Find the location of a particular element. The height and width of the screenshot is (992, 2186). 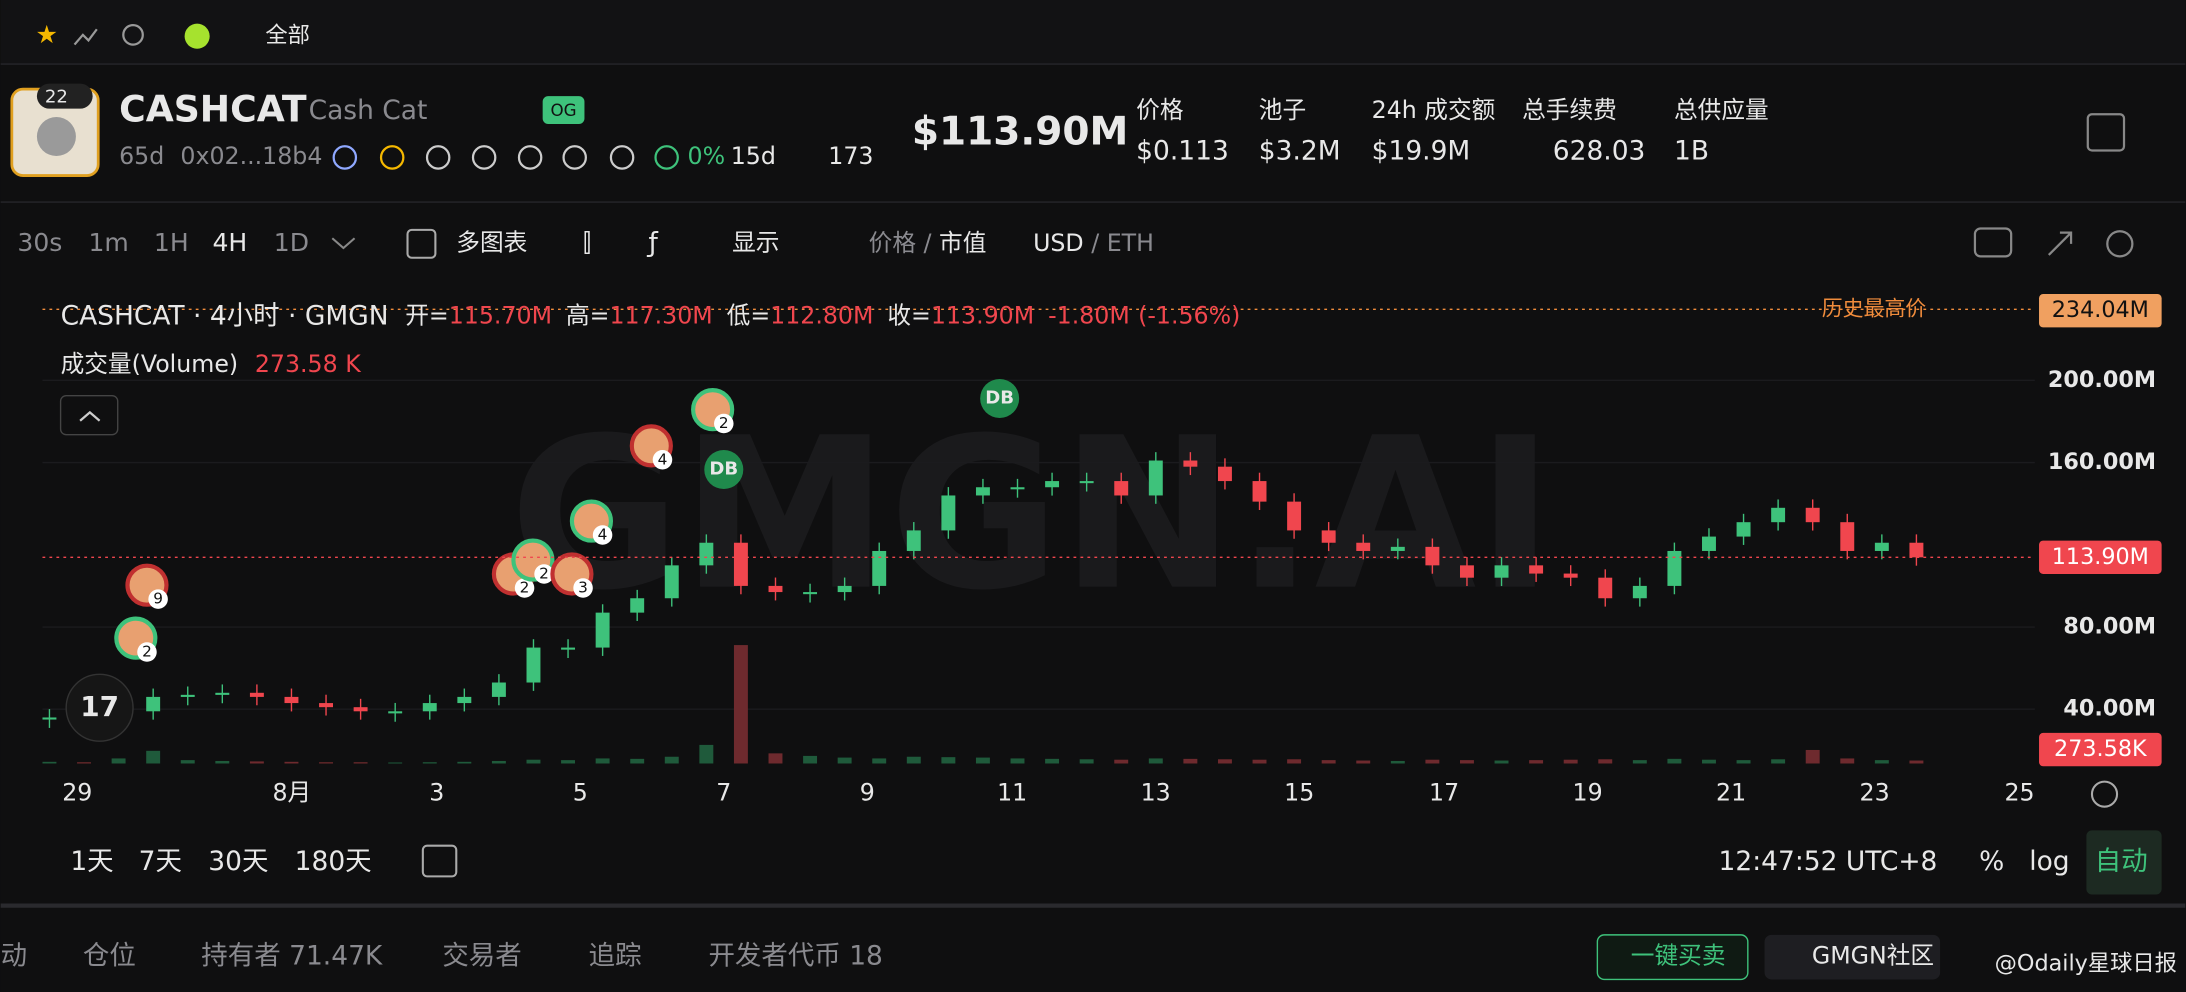

range-button: 7天 is located at coordinates (160, 861).